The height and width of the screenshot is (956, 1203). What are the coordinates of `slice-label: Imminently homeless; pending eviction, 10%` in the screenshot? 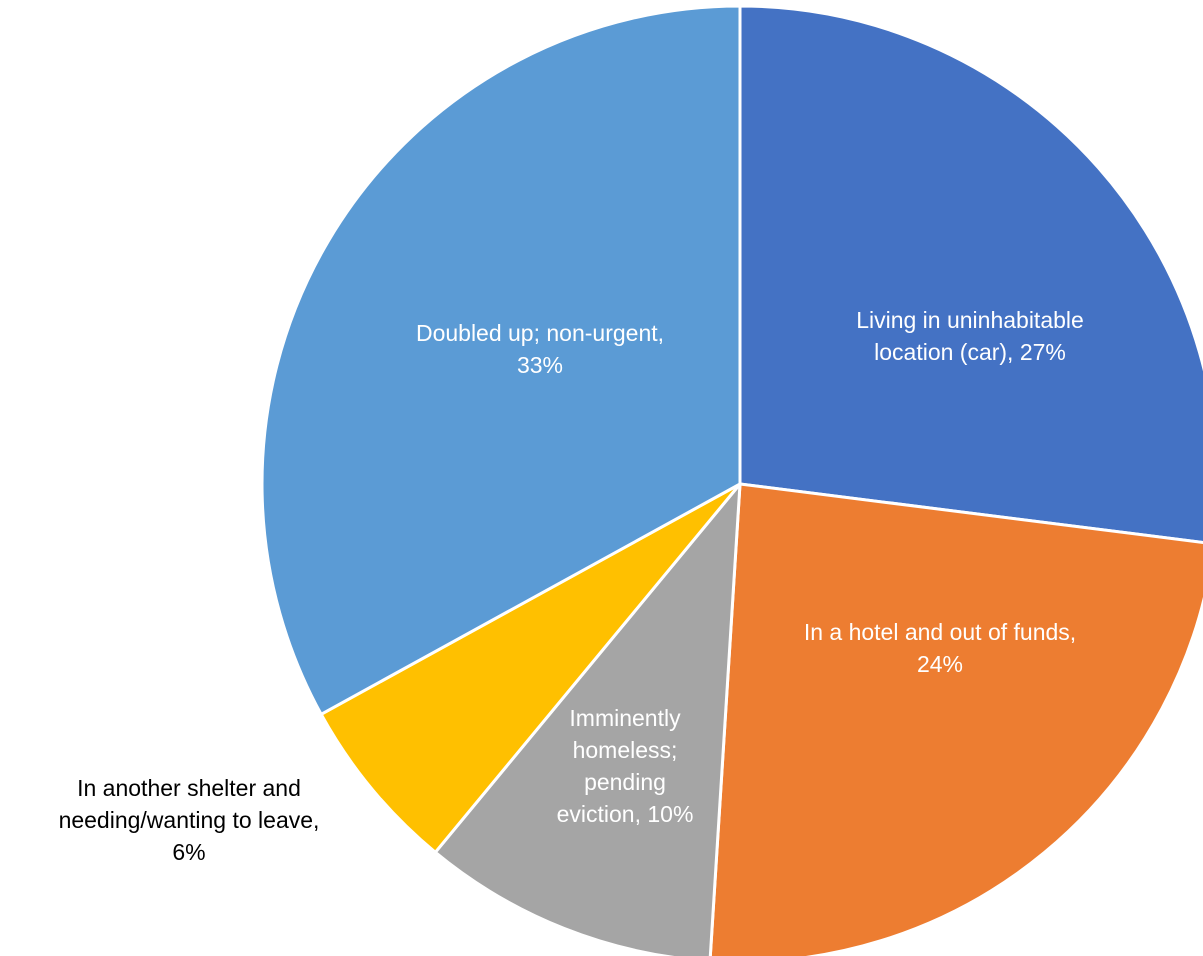 It's located at (625, 766).